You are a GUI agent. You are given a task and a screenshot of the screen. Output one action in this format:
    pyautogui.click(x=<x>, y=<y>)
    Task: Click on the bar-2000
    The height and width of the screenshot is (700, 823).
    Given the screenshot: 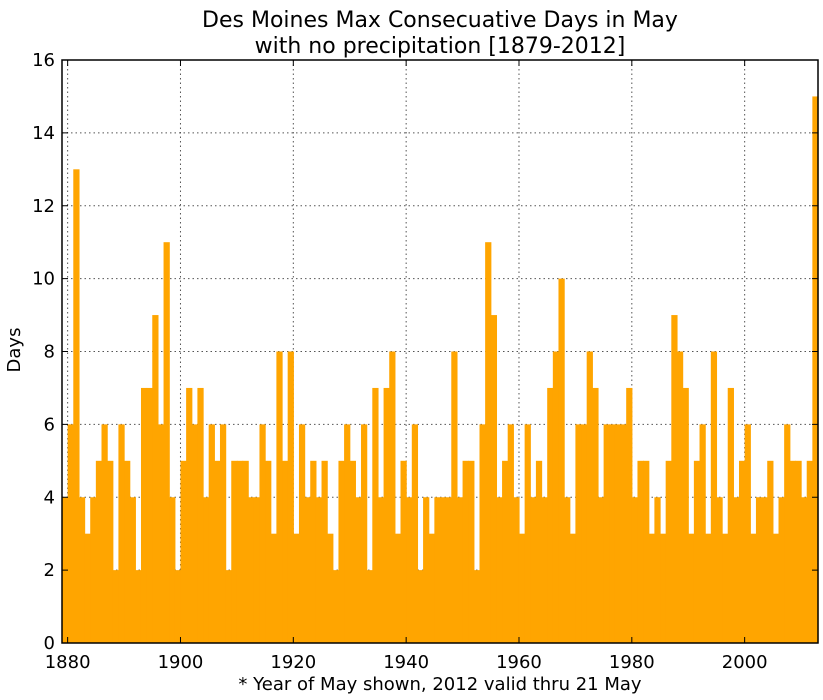 What is the action you would take?
    pyautogui.click(x=747, y=533)
    